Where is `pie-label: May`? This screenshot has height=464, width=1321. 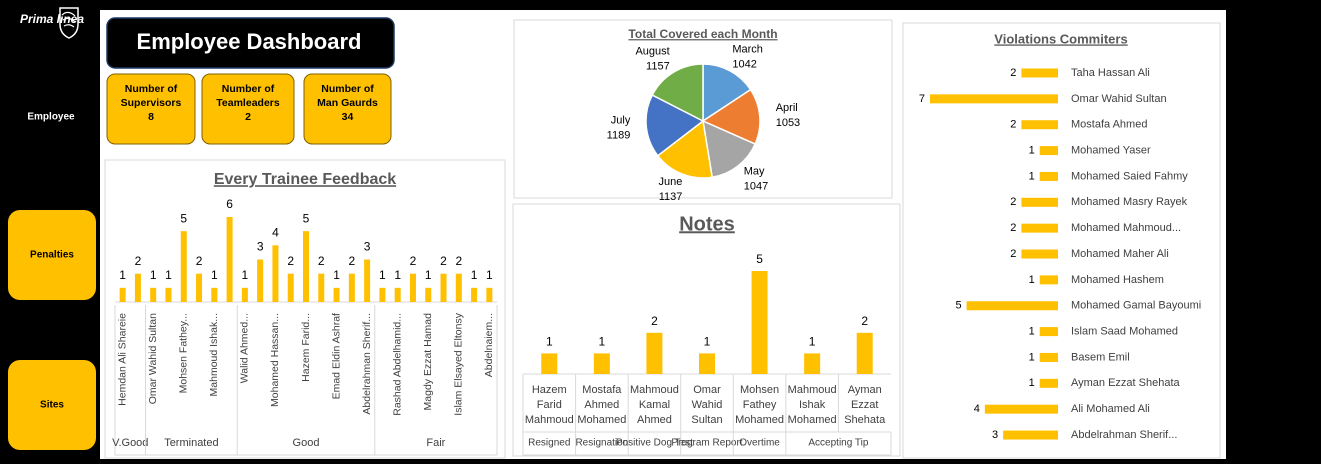
pie-label: May is located at coordinates (754, 172).